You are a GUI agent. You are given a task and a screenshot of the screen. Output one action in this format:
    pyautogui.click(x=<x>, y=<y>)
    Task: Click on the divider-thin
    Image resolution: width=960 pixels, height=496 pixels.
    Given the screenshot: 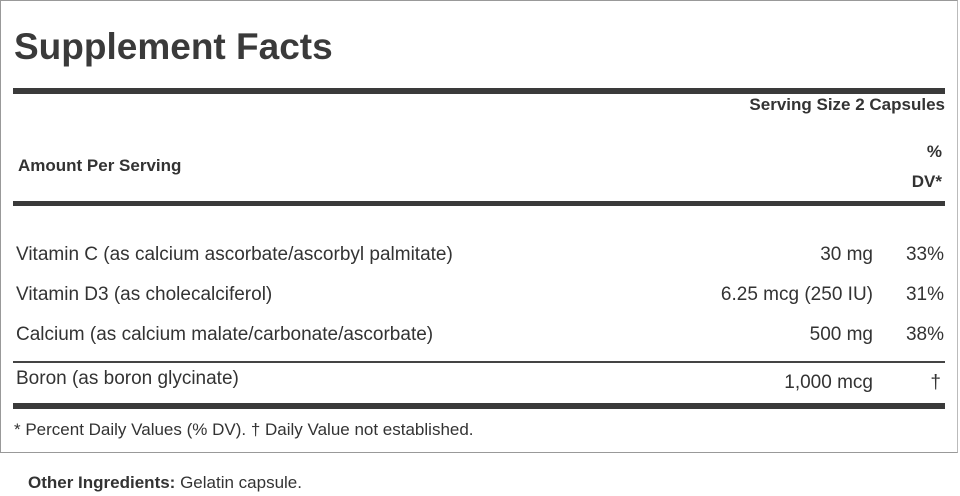 What is the action you would take?
    pyautogui.click(x=479, y=362)
    